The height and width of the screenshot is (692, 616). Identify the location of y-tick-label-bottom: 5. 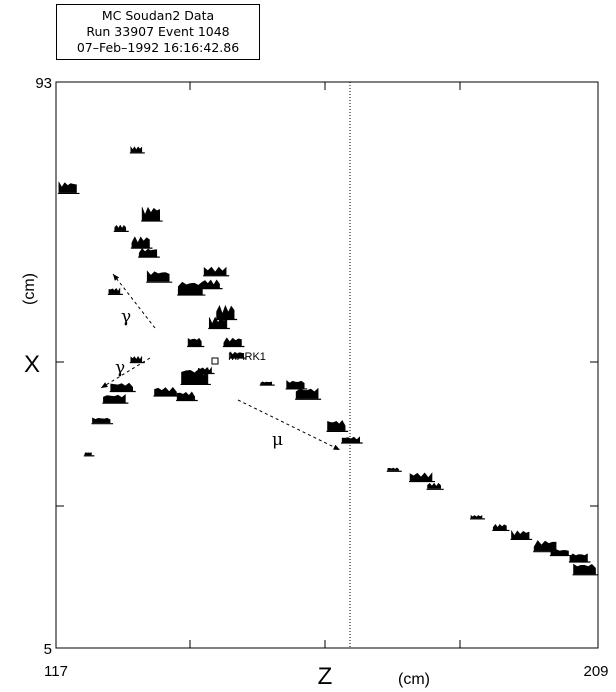
(48, 649).